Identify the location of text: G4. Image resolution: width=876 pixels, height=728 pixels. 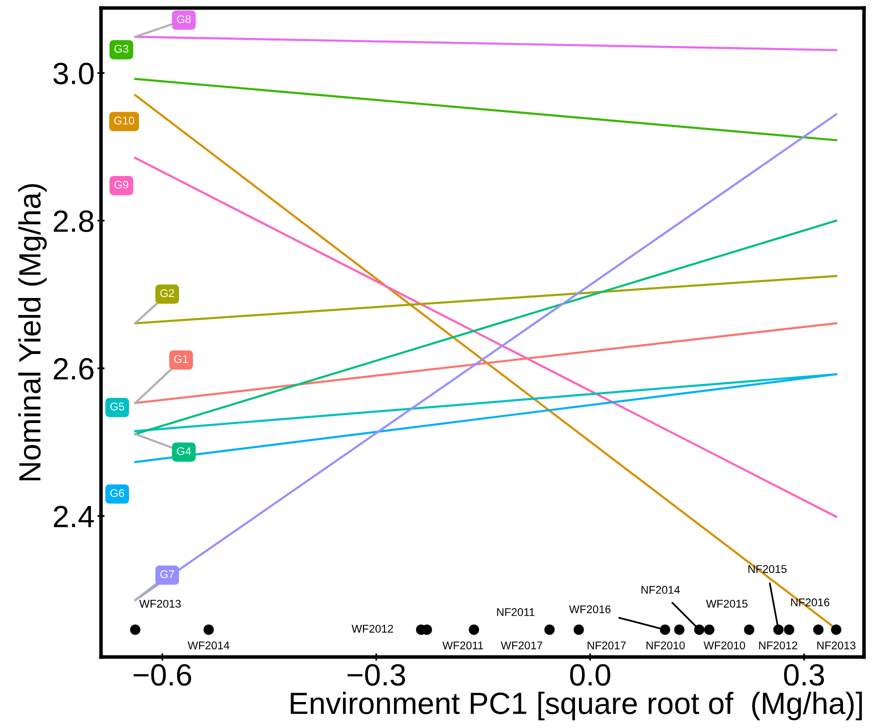
(183, 451).